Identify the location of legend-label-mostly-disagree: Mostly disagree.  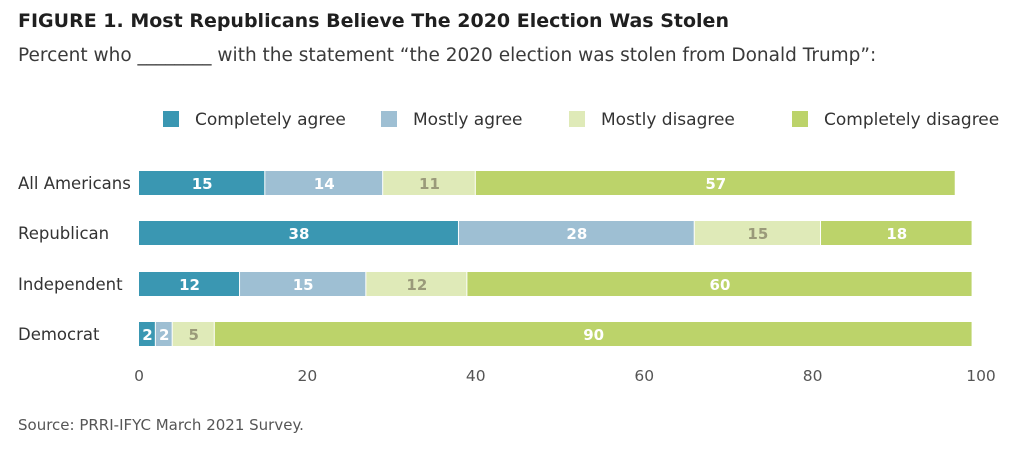
(668, 120).